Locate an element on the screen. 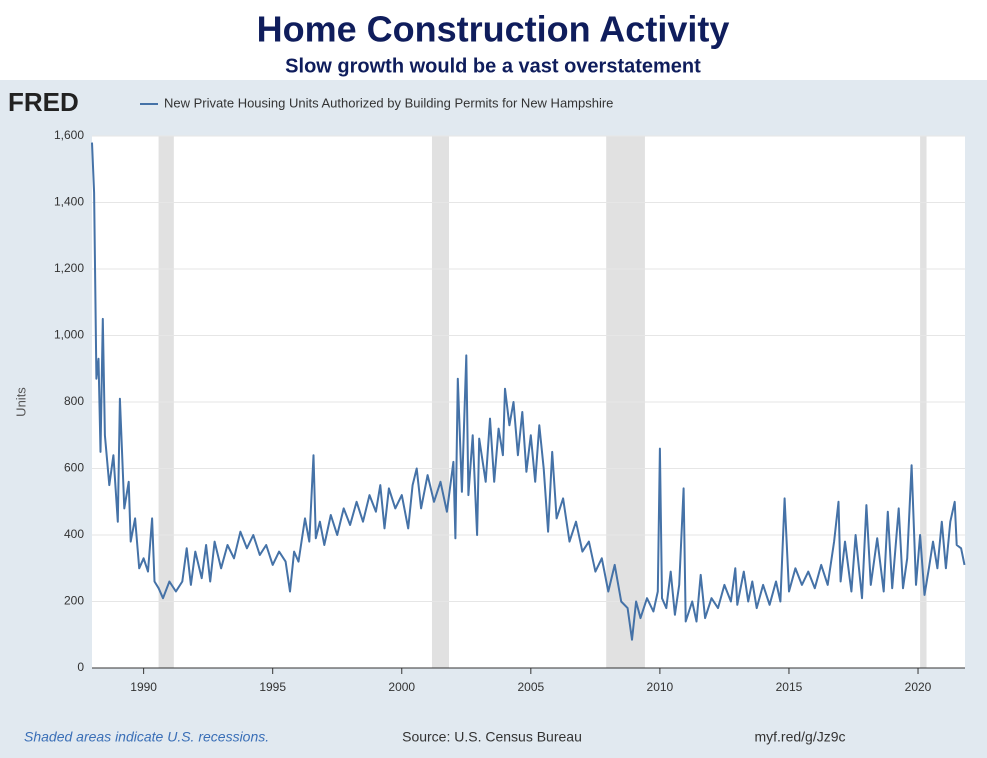 The width and height of the screenshot is (987, 758). x-tick-label: 2000 is located at coordinates (401, 687).